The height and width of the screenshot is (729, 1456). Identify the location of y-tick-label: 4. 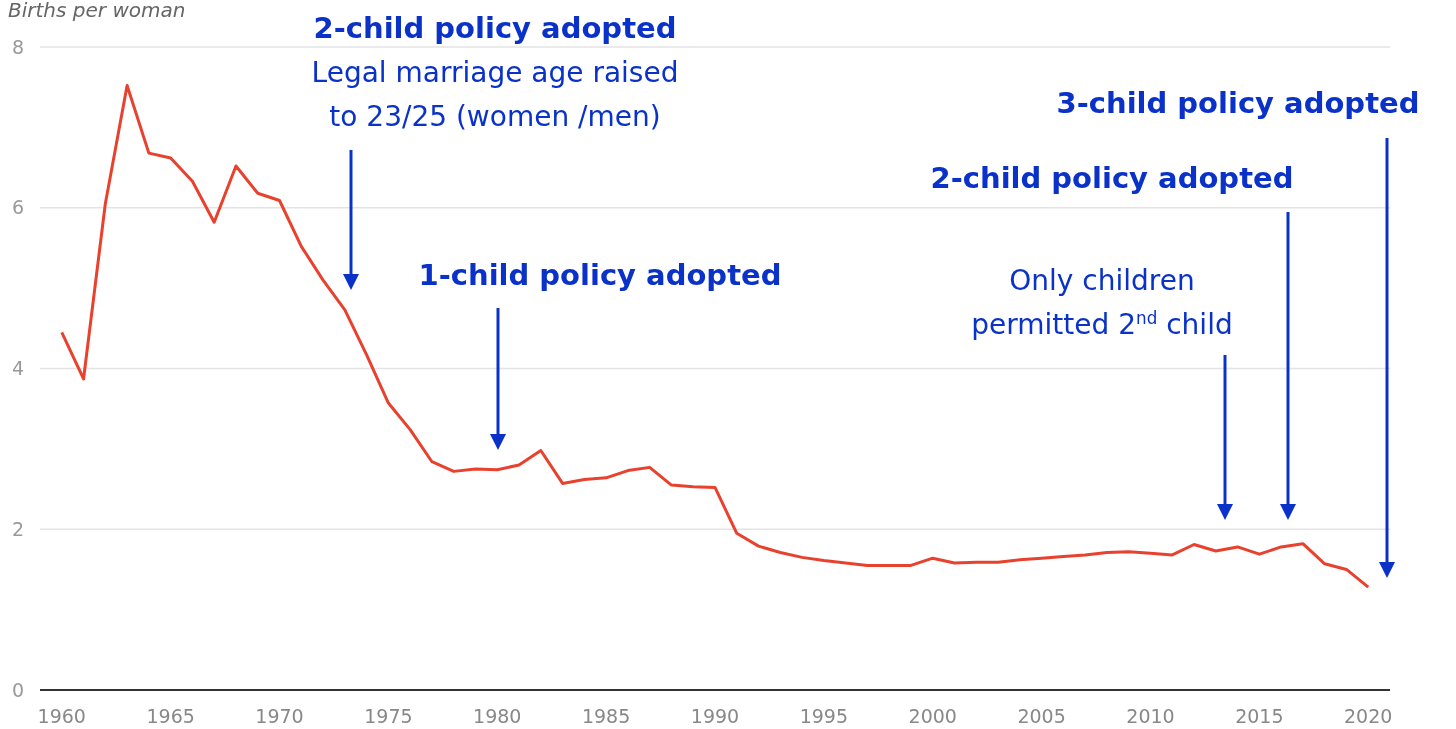
(18, 368).